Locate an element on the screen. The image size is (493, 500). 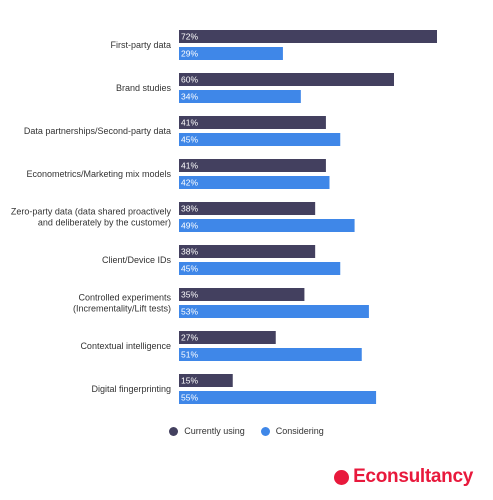
legend-swatch-considering is located at coordinates (265, 431).